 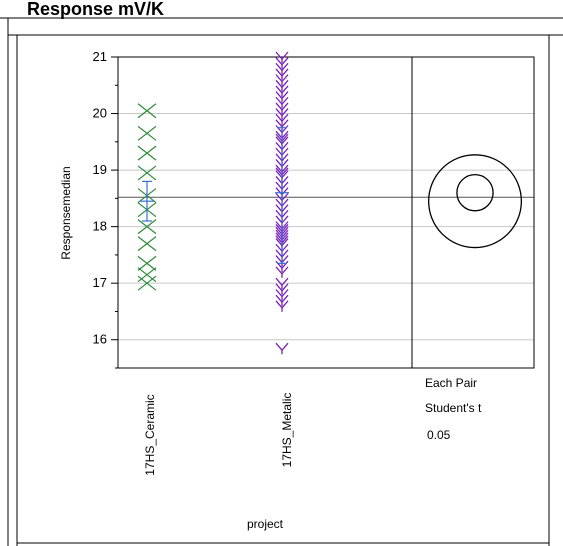 What do you see at coordinates (100, 226) in the screenshot?
I see `y-tick-label: 18` at bounding box center [100, 226].